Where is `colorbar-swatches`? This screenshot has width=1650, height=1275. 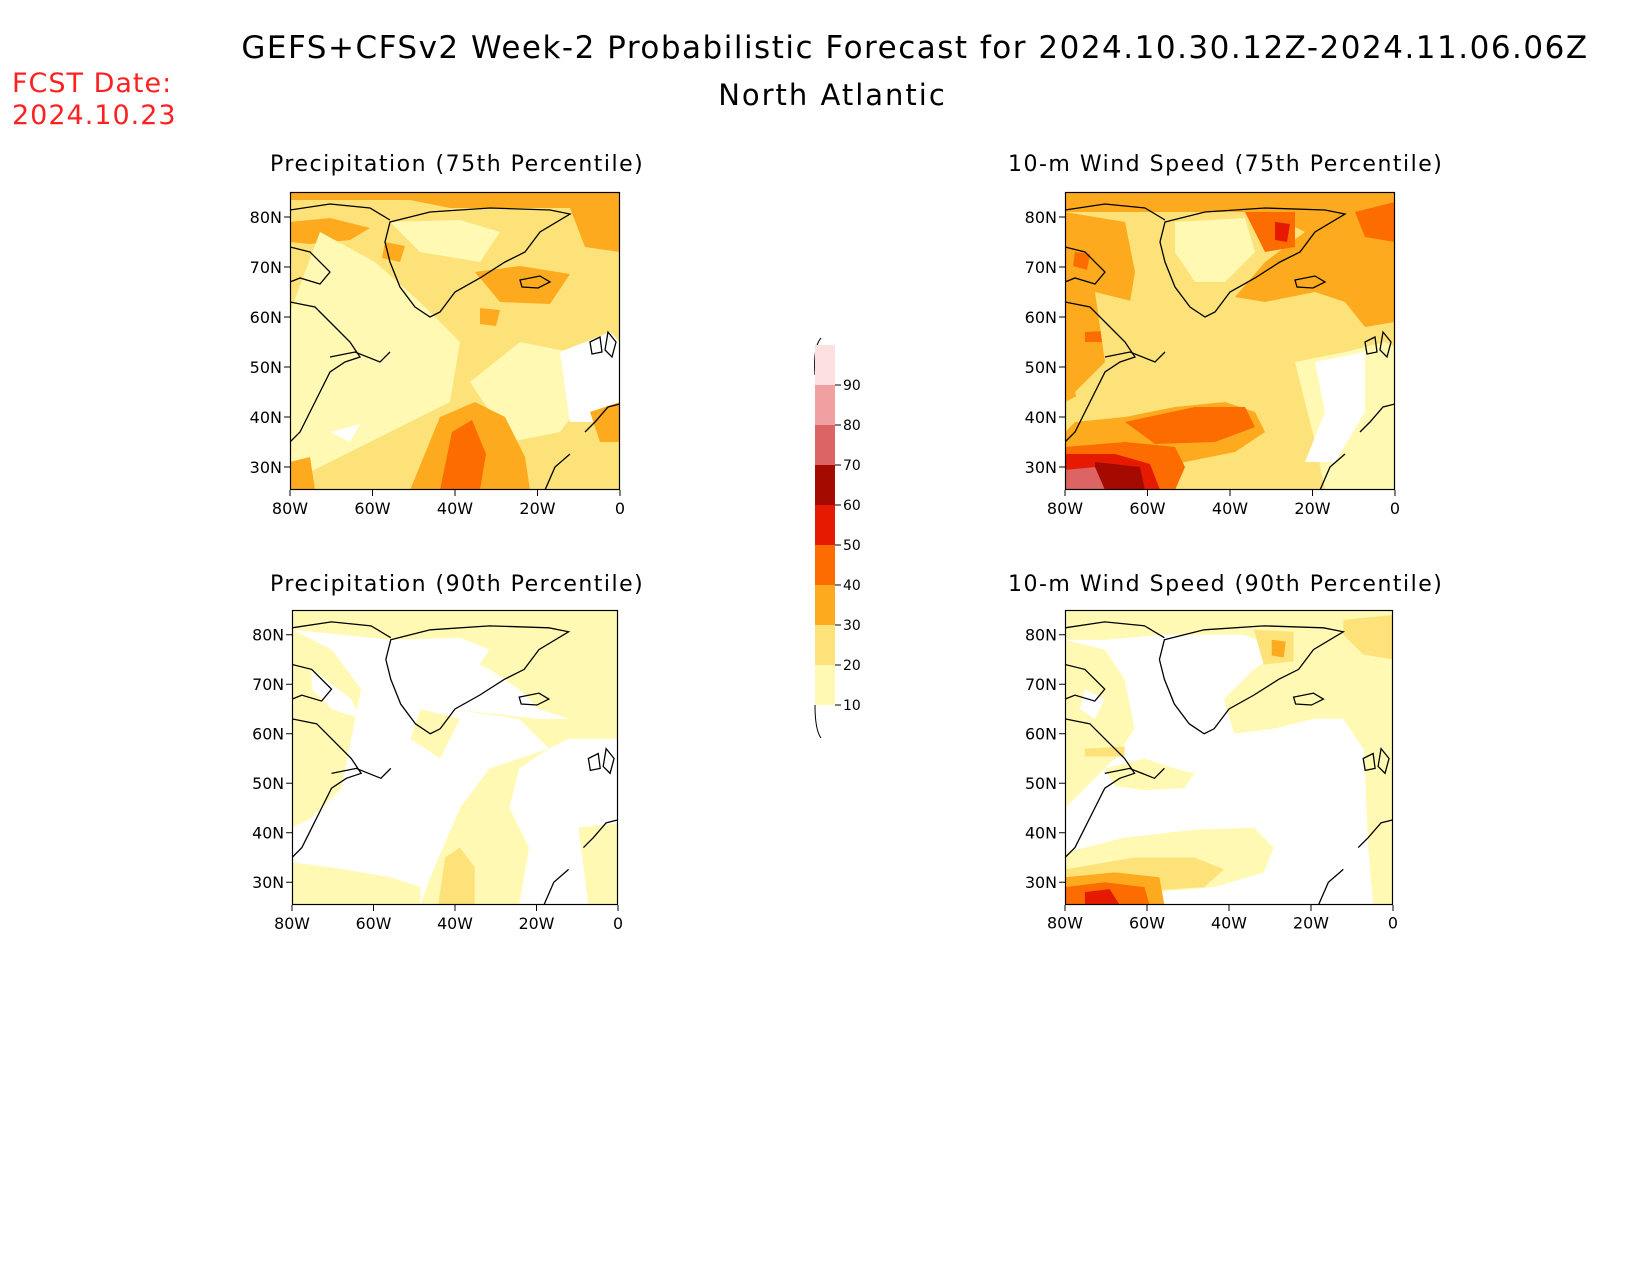 colorbar-swatches is located at coordinates (825, 525).